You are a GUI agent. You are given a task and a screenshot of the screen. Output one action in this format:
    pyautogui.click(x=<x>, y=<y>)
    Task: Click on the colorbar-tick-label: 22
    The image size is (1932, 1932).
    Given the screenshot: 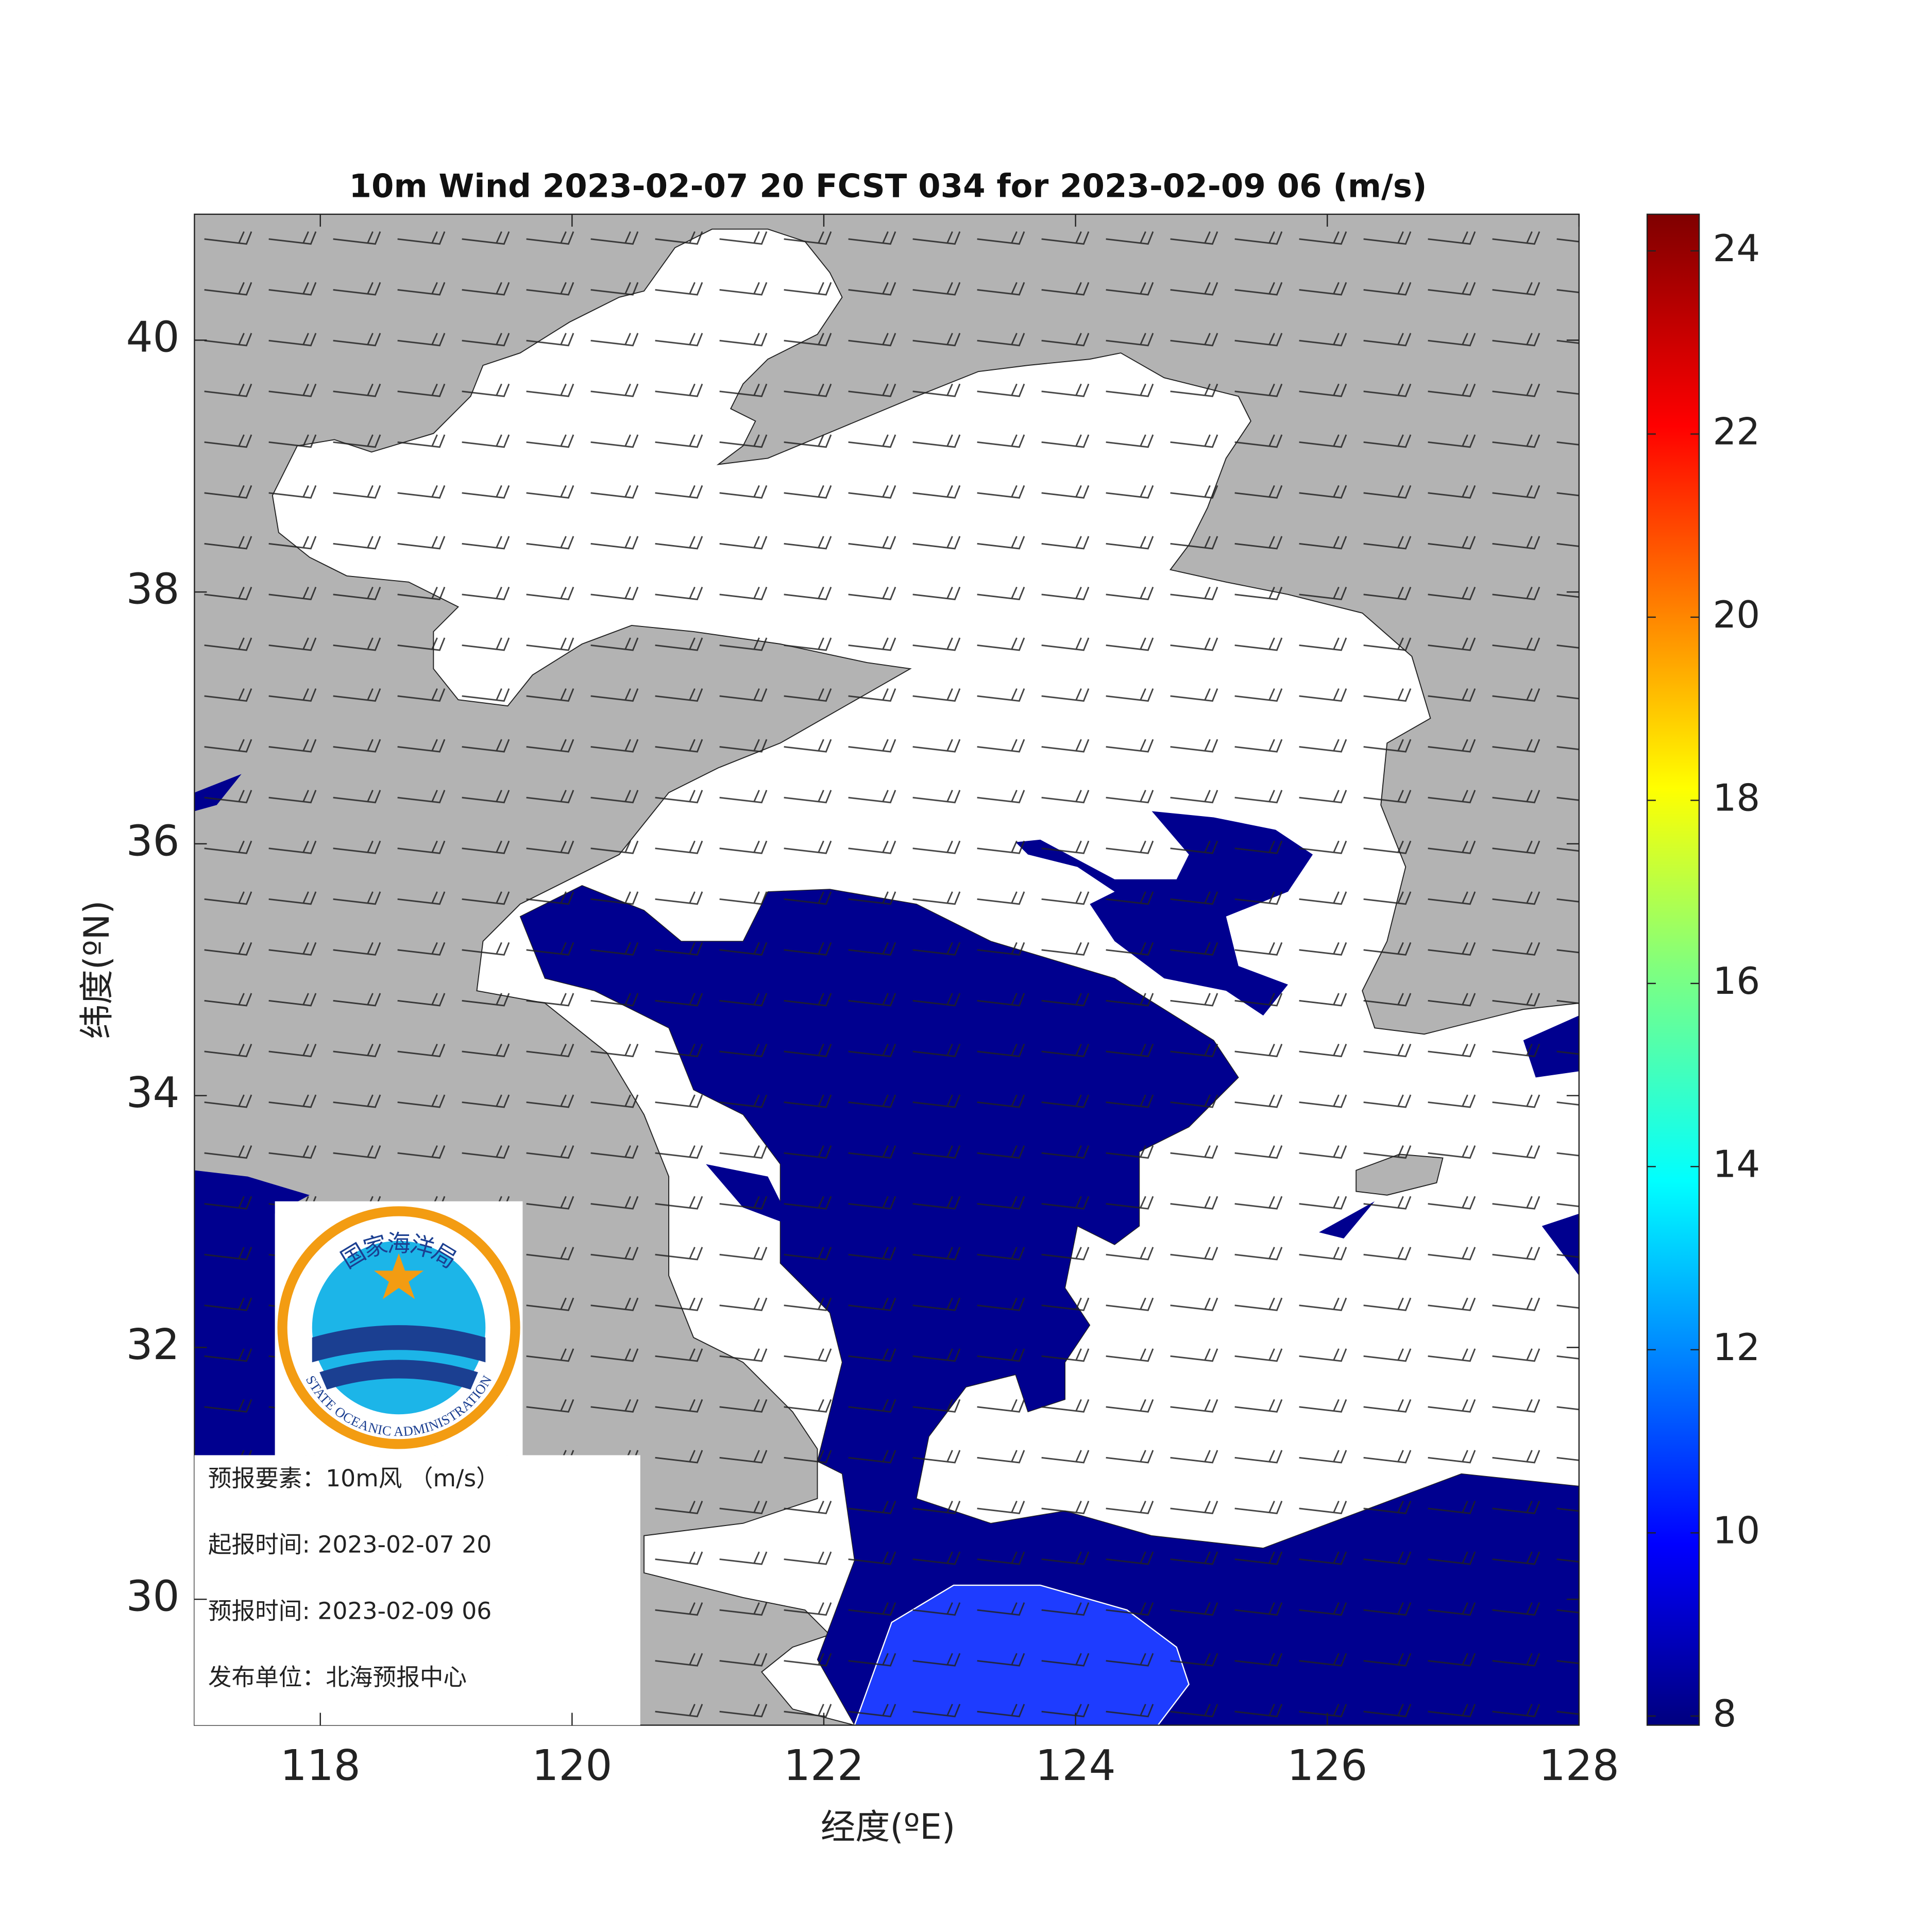 What is the action you would take?
    pyautogui.click(x=1736, y=431)
    